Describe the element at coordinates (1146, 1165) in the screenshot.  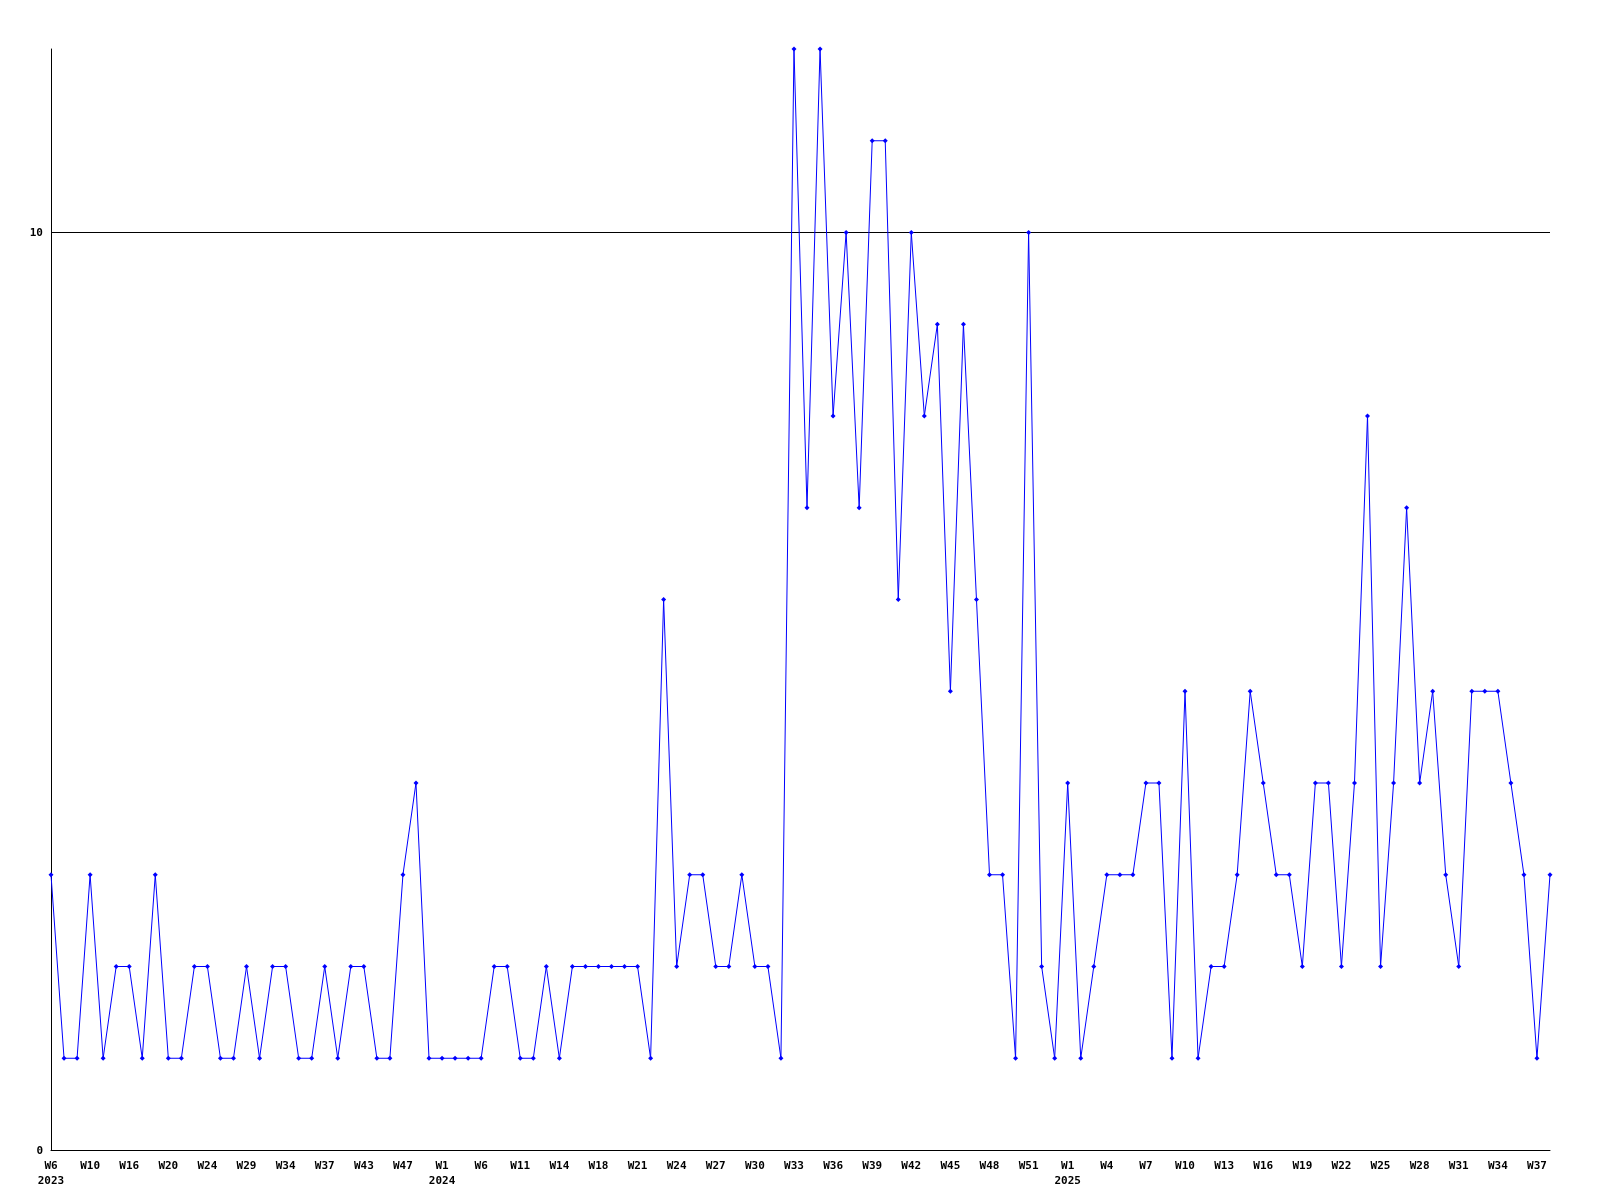
I see `x-tick-label: W7` at that location.